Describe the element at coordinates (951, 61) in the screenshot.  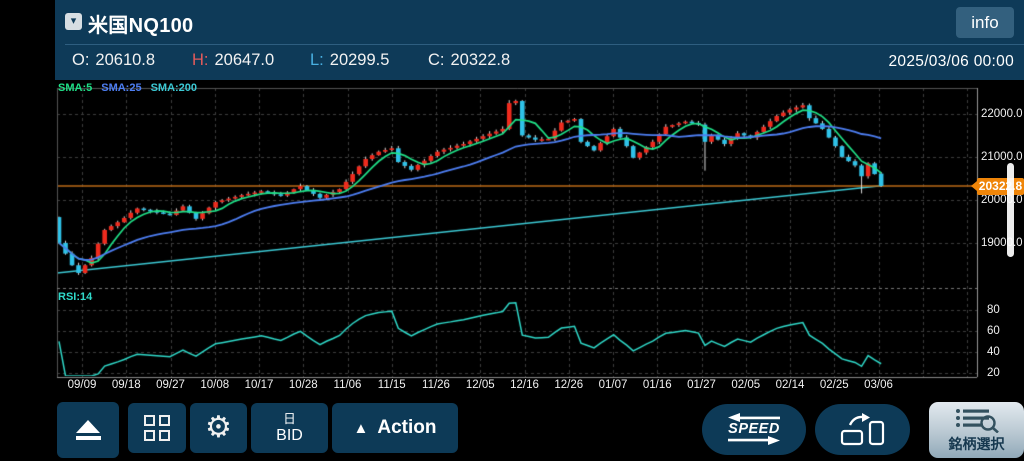
I see `chart-timestamp: 2025/03/06 00:00` at that location.